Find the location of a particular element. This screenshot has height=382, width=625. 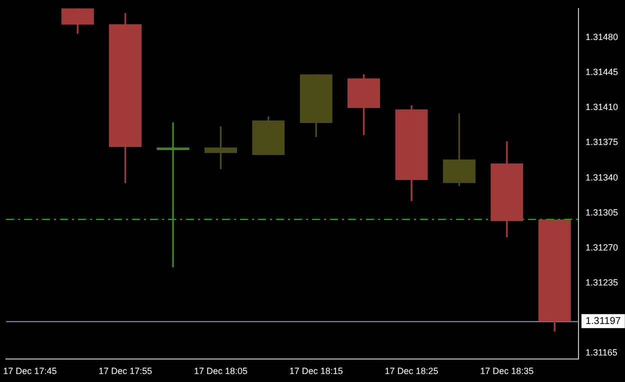

x-tick-label: 17 Dec 18:25 is located at coordinates (411, 371).